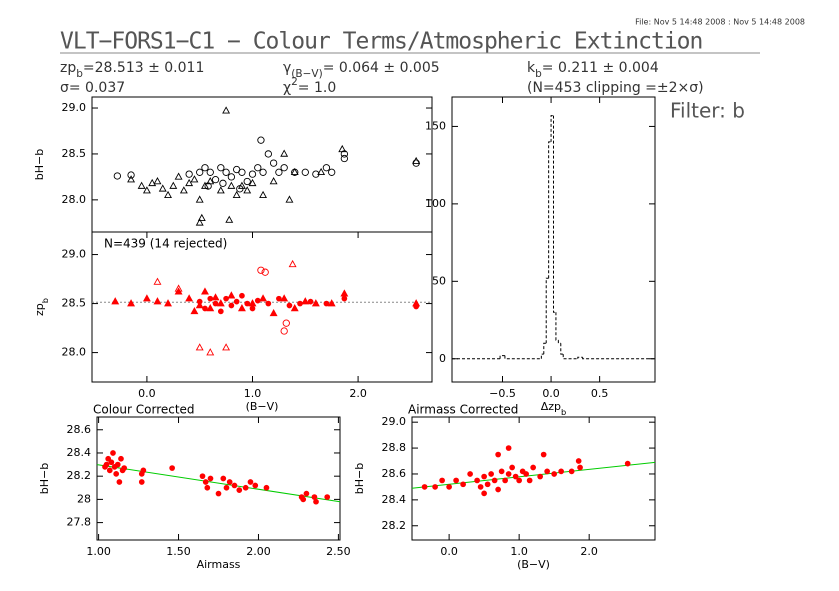  Describe the element at coordinates (178, 551) in the screenshot. I see `x-tick-label: 1.50` at that location.